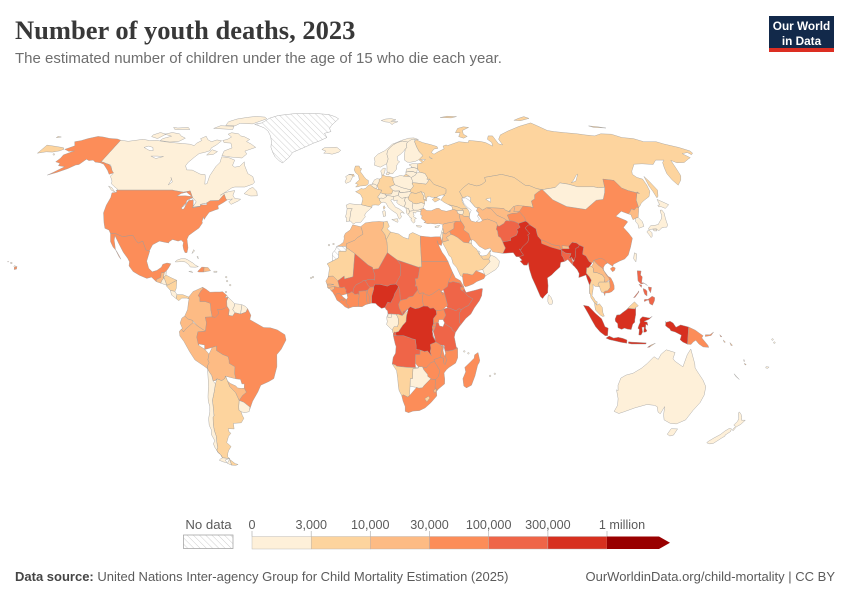 This screenshot has height=600, width=850. Describe the element at coordinates (622, 525) in the screenshot. I see `svg-text: 1 million` at that location.